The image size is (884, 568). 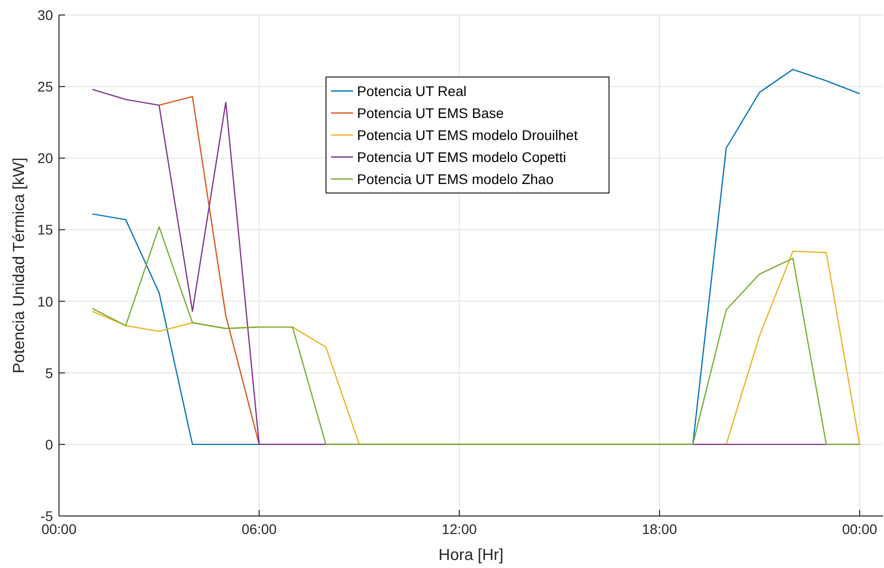 What do you see at coordinates (45, 301) in the screenshot?
I see `y-tick-label: 10` at bounding box center [45, 301].